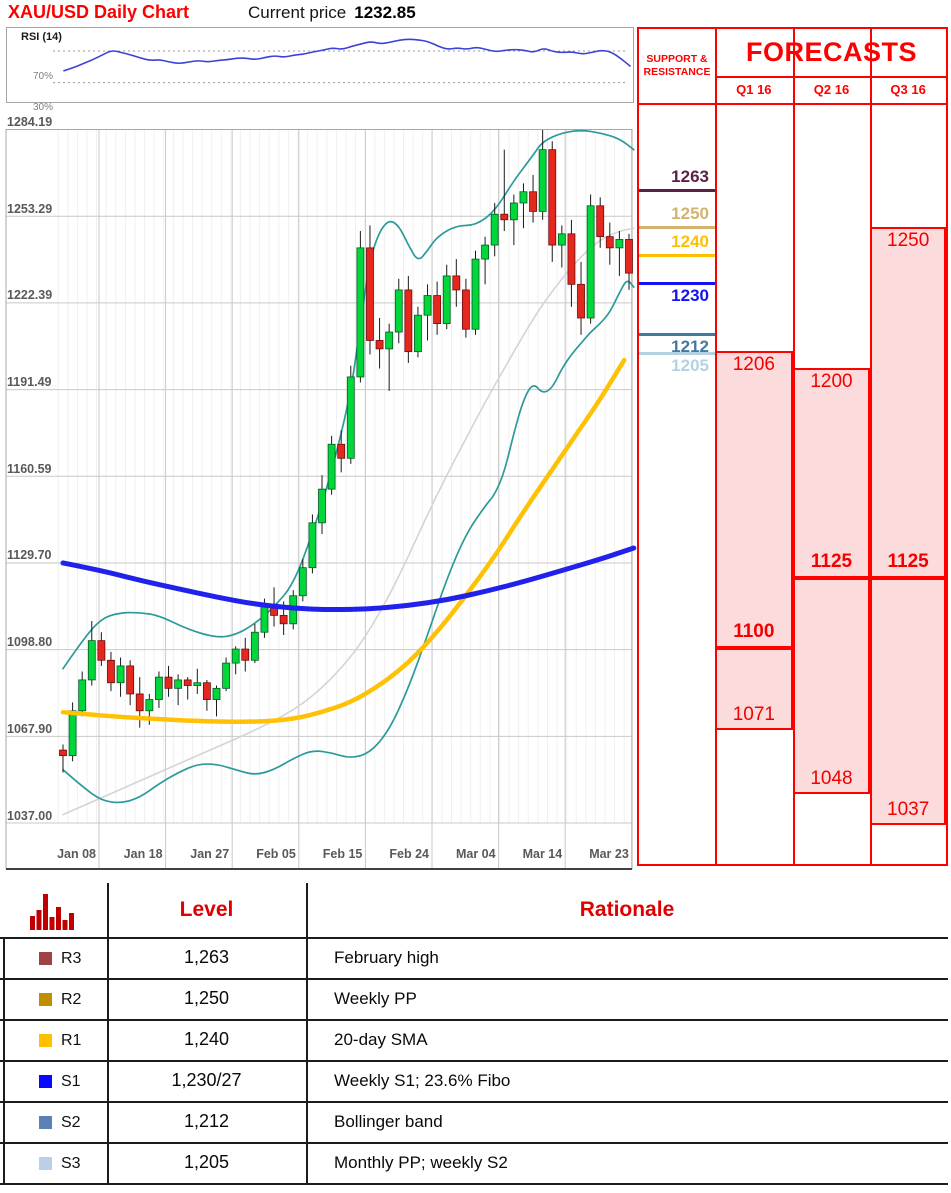 This screenshot has height=1193, width=951. What do you see at coordinates (609, 854) in the screenshot?
I see `x-axis-label: Mar 23` at bounding box center [609, 854].